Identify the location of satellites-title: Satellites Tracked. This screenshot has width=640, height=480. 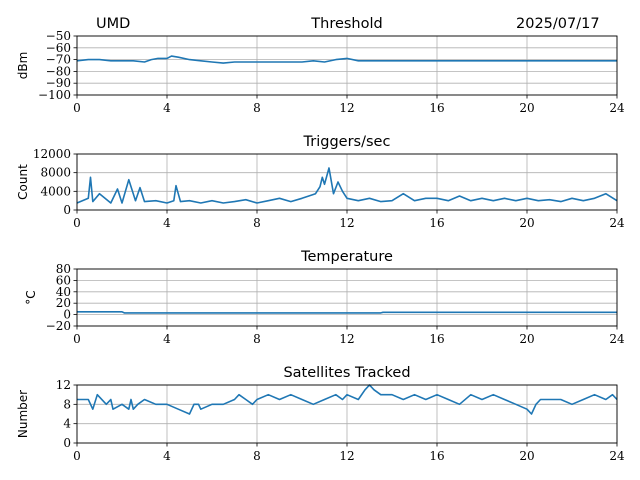
(346, 373).